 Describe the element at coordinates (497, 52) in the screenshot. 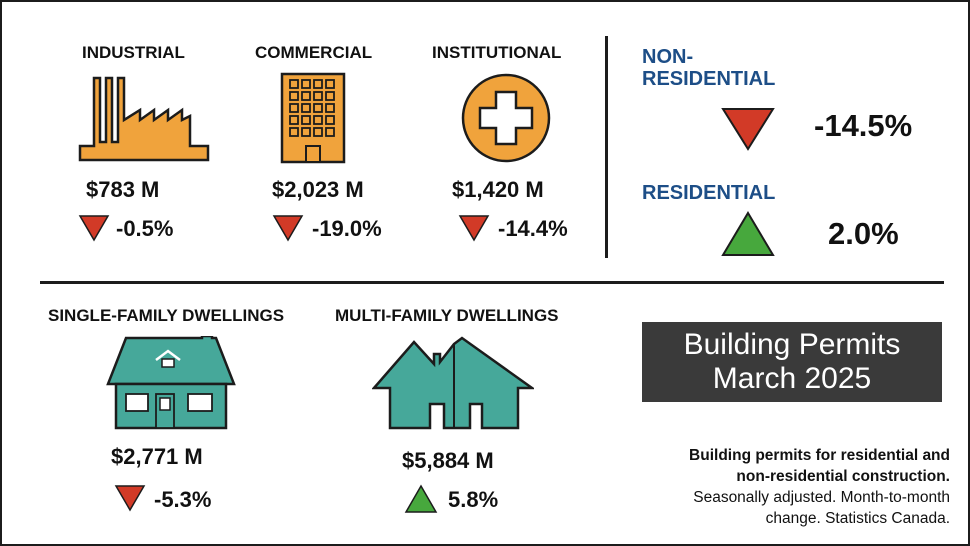

I see `institutional-label: INSTITUTIONAL` at that location.